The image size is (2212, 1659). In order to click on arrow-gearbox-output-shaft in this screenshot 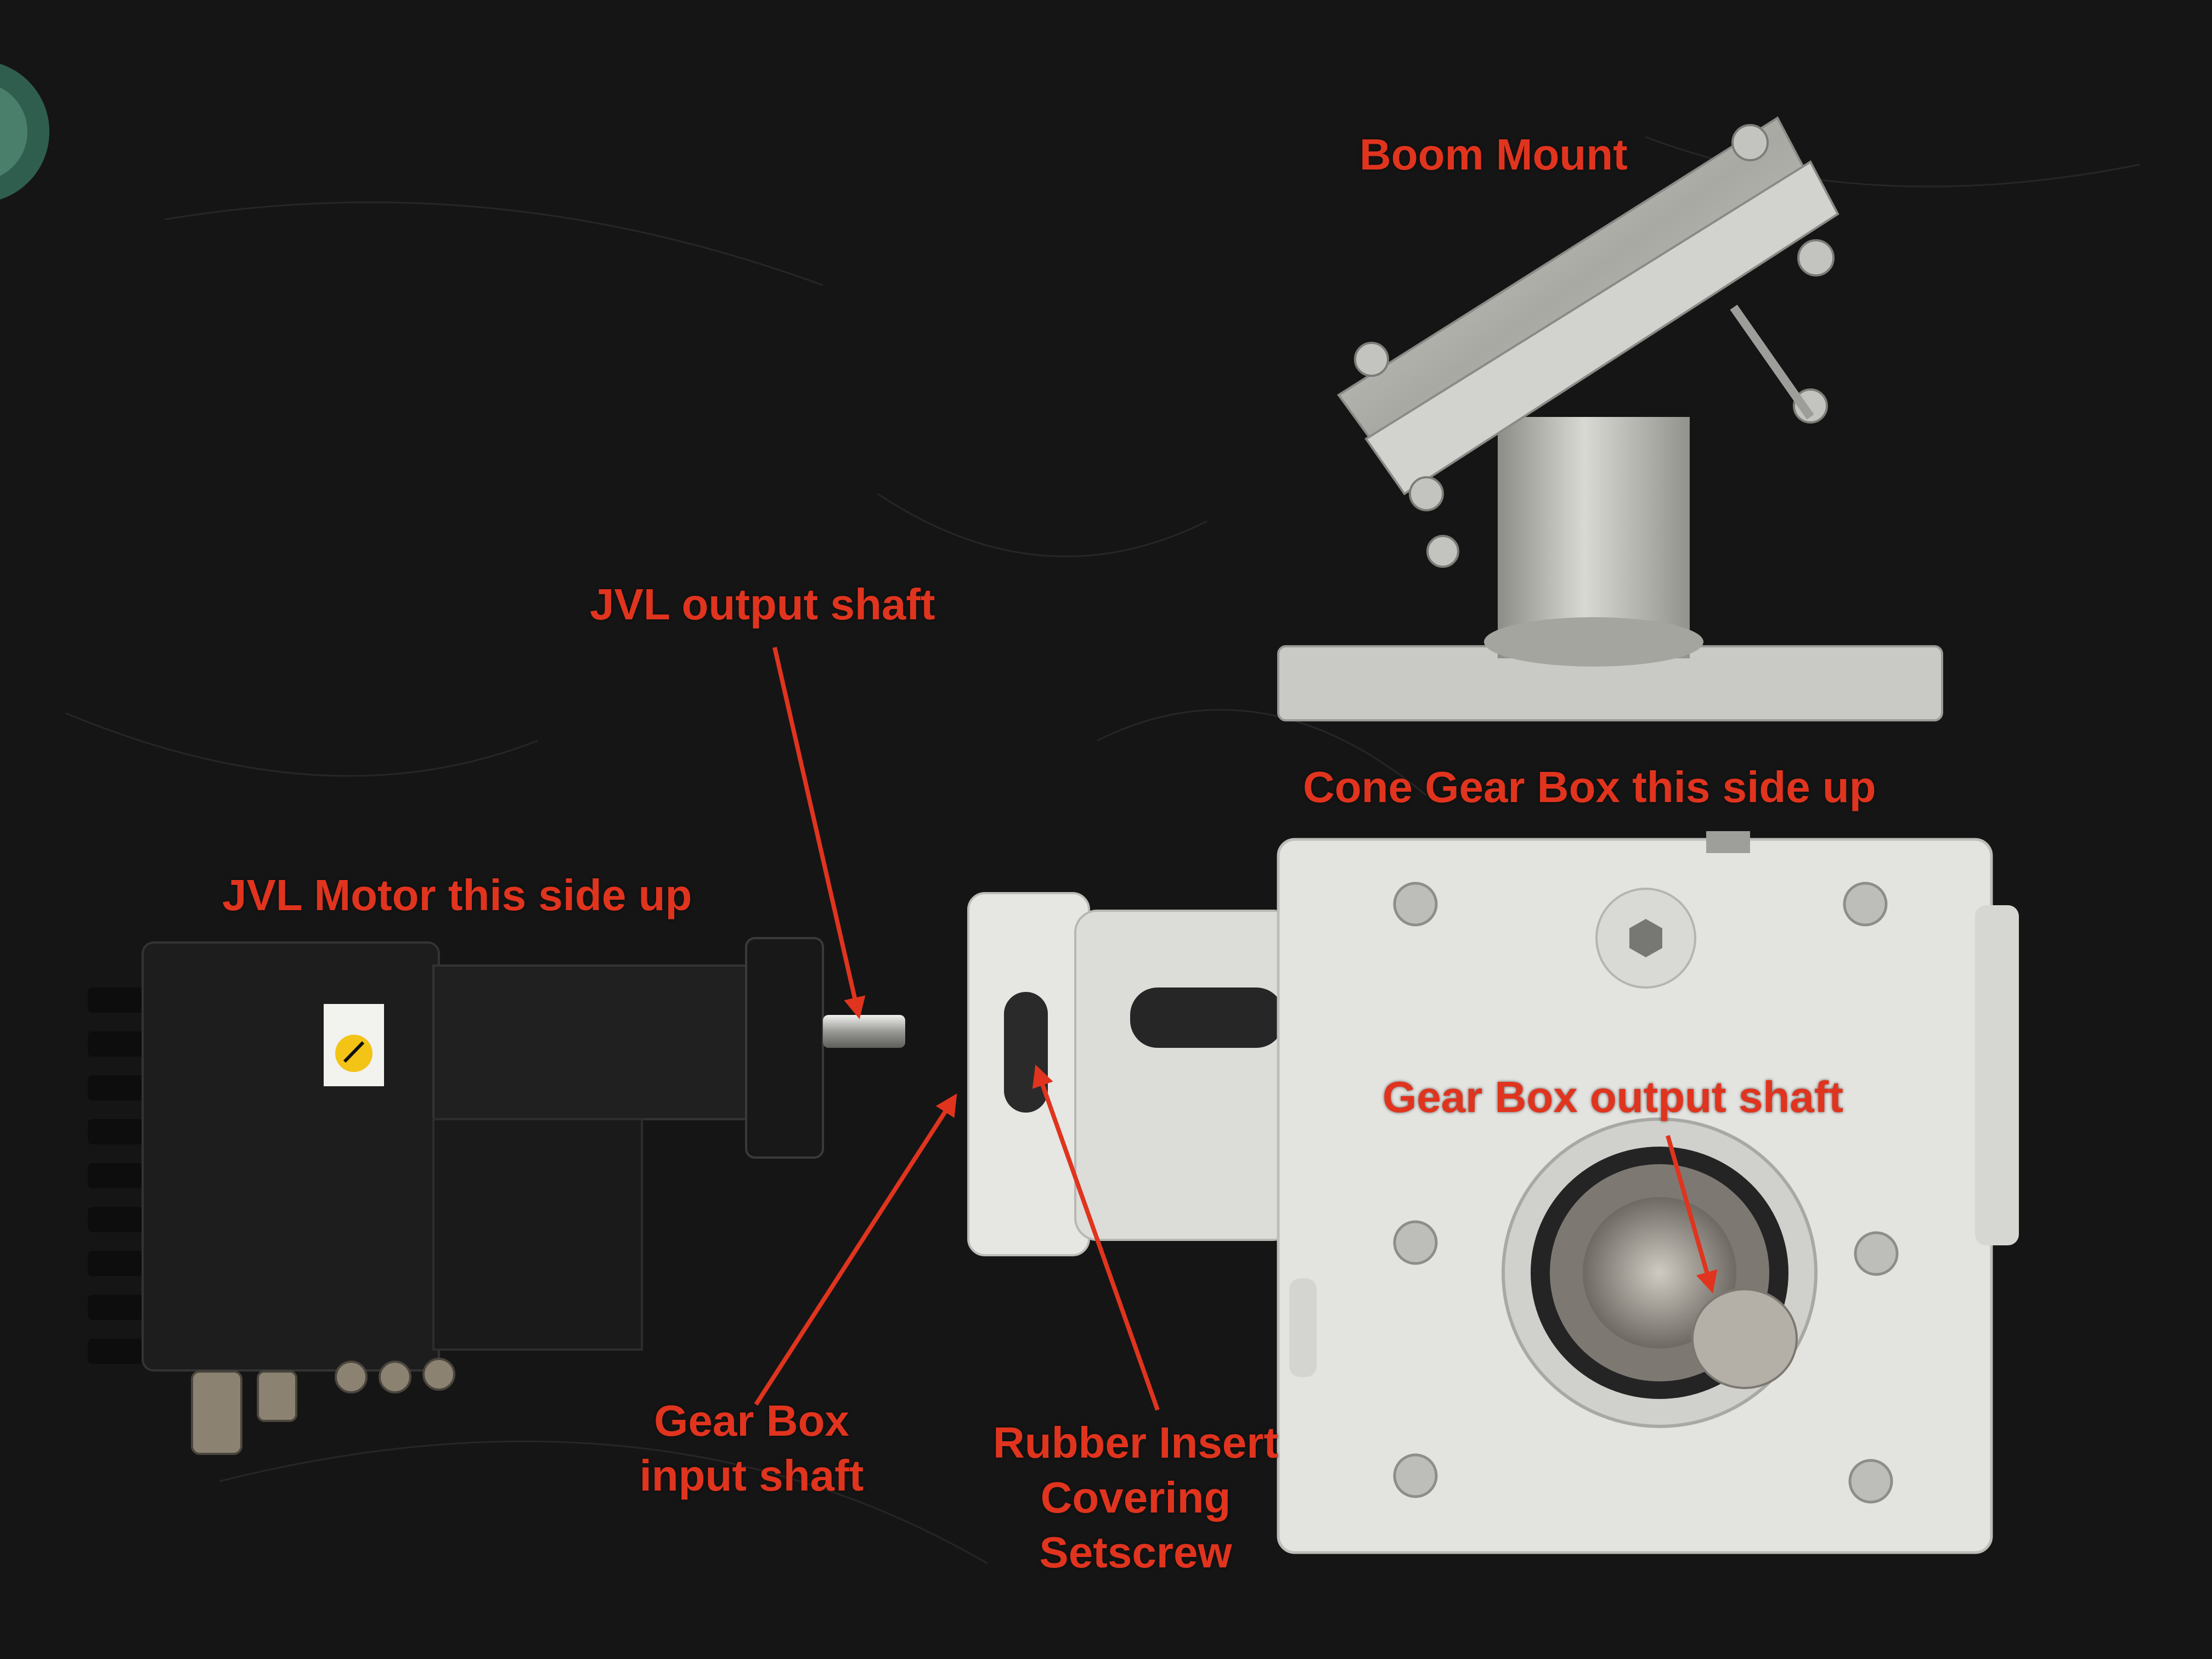, I will do `click(1692, 1214)`.